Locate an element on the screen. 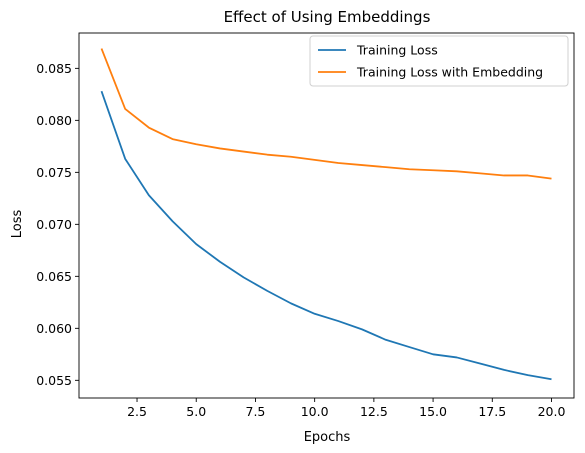 This screenshot has height=453, width=585. chart-title: Effect of Using Embeddings is located at coordinates (327, 17).